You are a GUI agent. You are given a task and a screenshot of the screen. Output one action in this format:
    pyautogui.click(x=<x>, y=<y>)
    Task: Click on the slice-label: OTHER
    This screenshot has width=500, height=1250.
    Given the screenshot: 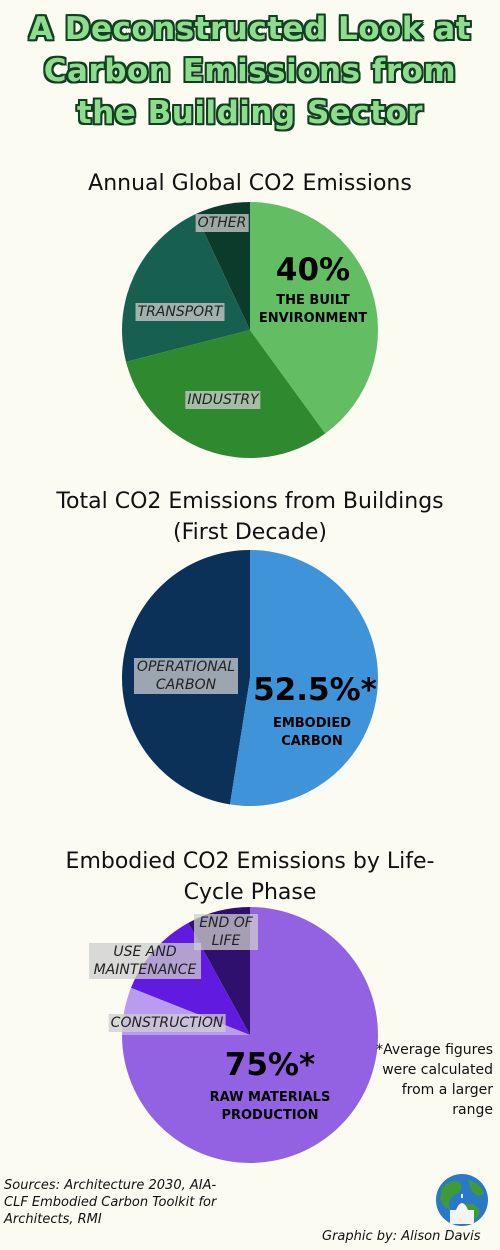 What is the action you would take?
    pyautogui.click(x=222, y=223)
    